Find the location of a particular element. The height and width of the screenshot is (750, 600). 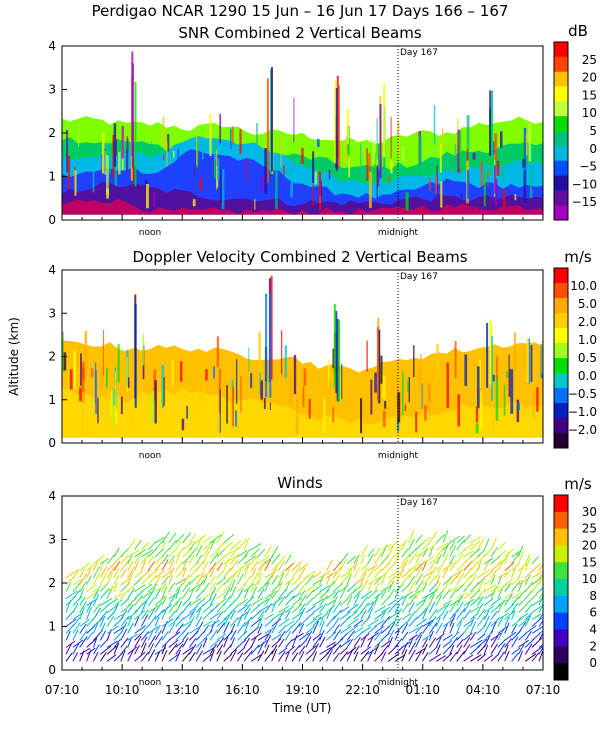

y-tick-label: 0 is located at coordinates (52, 670).